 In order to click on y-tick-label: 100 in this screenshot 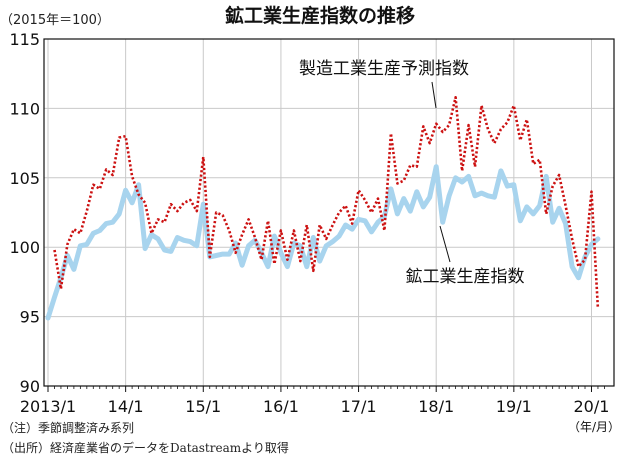, I will do `click(24, 247)`.